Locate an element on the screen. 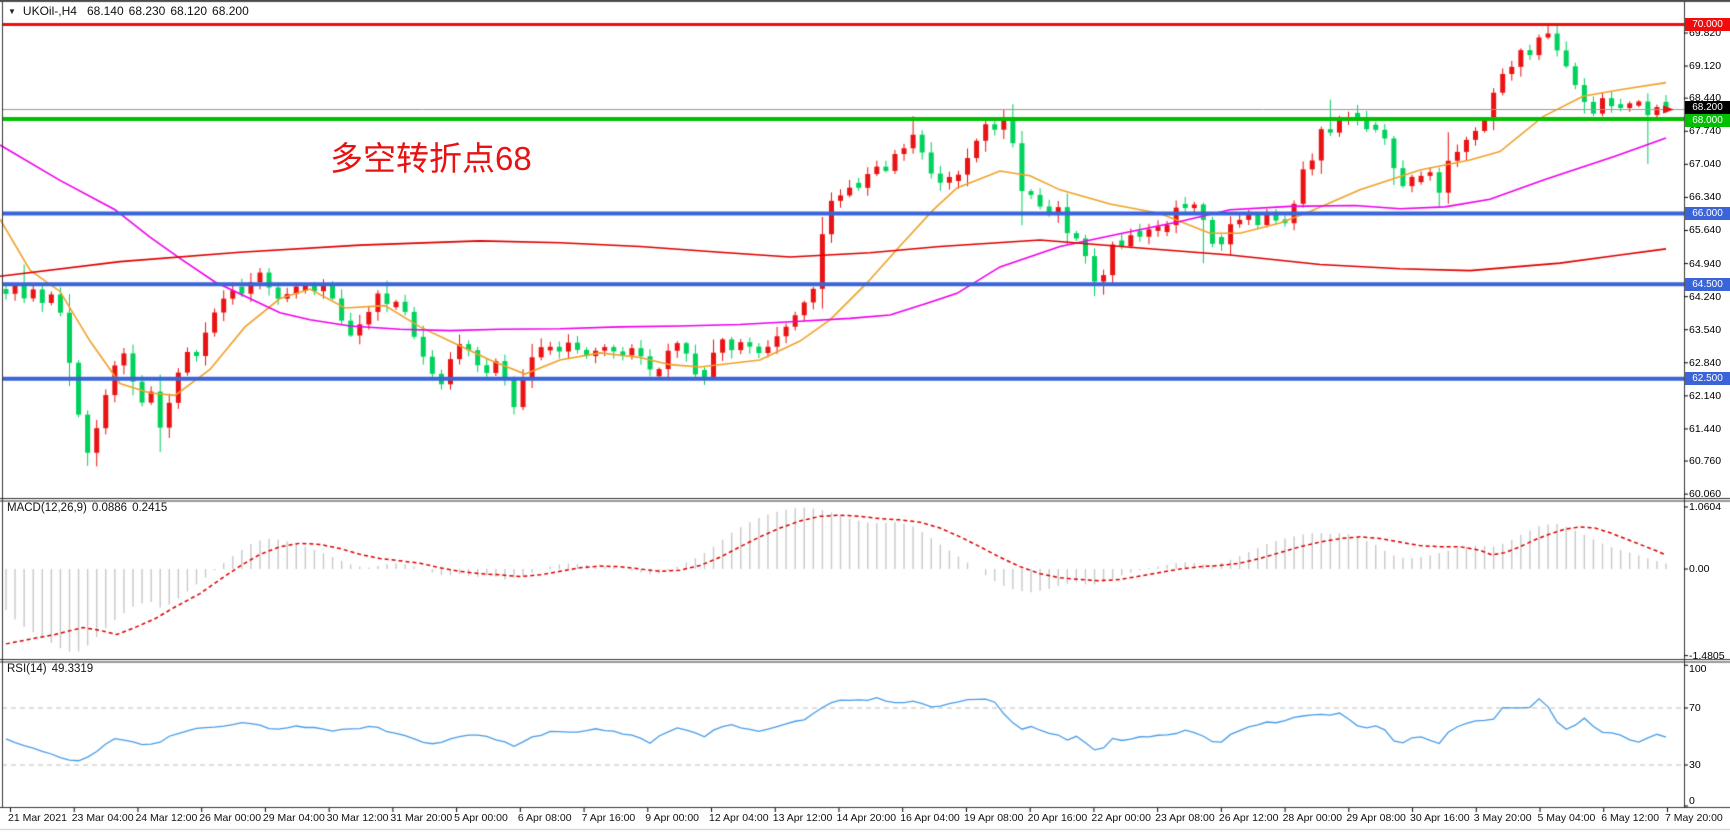  ohlc-close-value: 68.200 is located at coordinates (230, 11).